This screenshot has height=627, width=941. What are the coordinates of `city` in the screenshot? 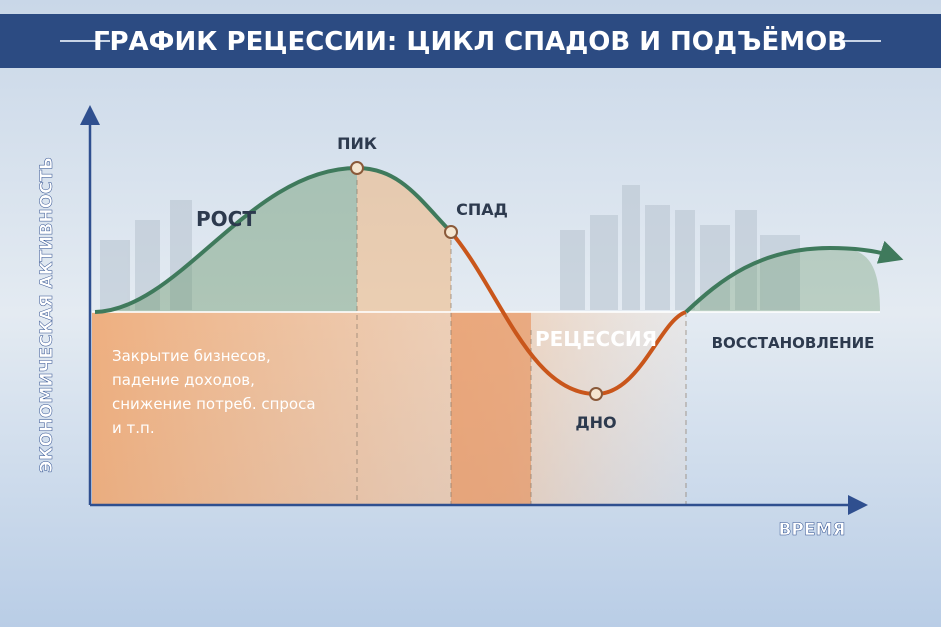 It's located at (450, 247).